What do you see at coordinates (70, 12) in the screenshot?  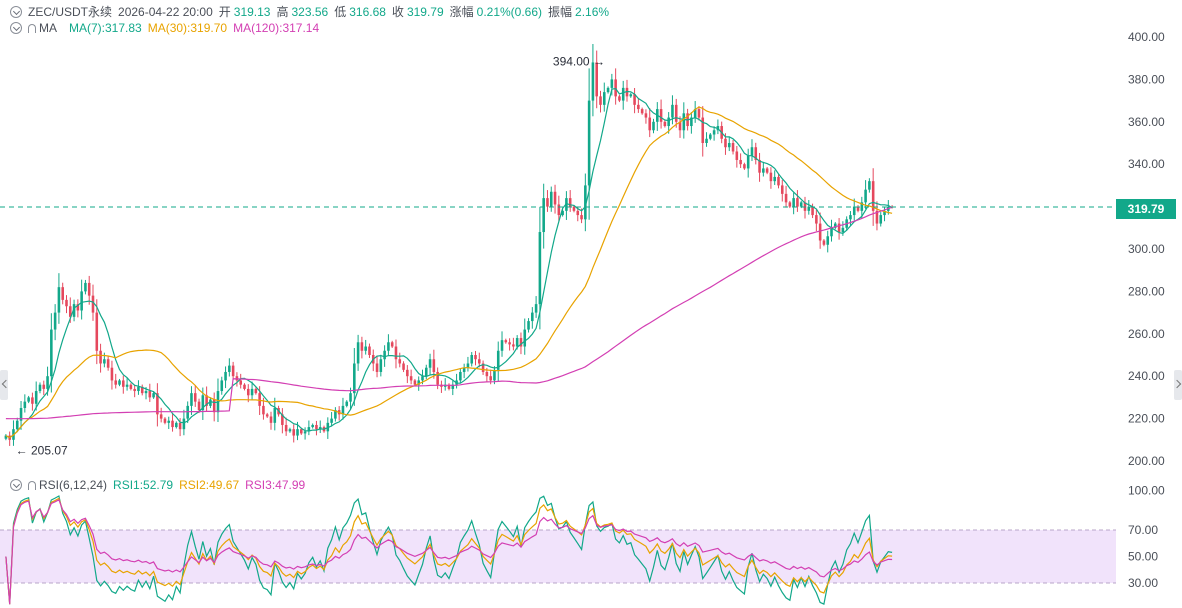 I see `symbol-name: ZEC/USDT永续` at bounding box center [70, 12].